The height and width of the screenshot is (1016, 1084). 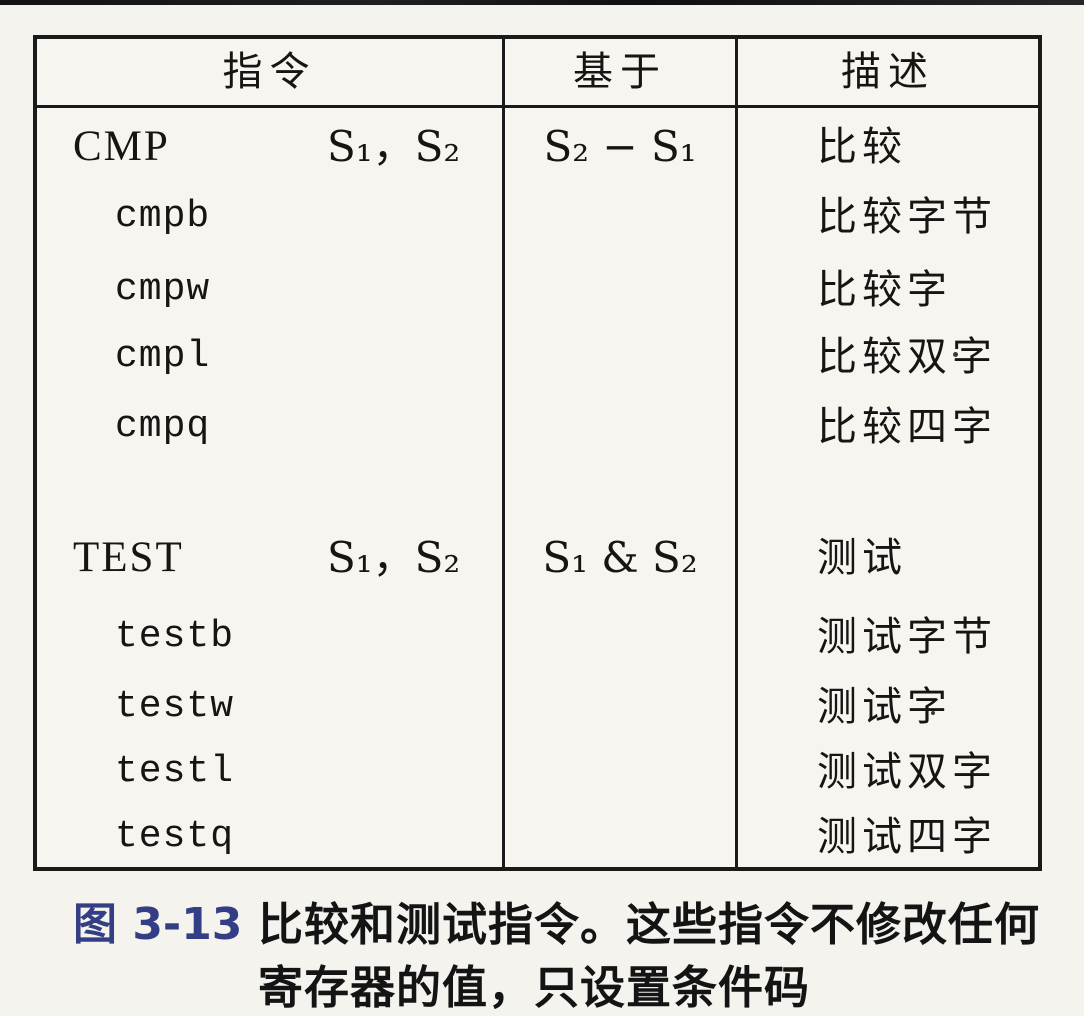 I want to click on table-row: cmpl 比较双字, so click(x=537, y=357).